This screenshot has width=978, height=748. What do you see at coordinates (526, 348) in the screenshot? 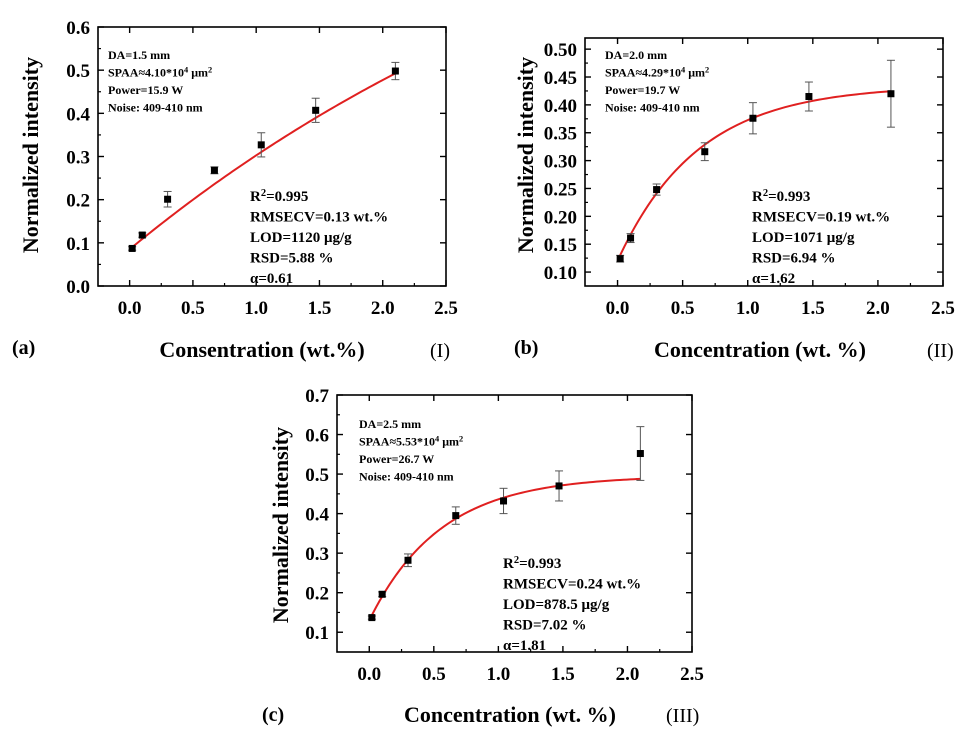
I see `panel-label: (b)` at bounding box center [526, 348].